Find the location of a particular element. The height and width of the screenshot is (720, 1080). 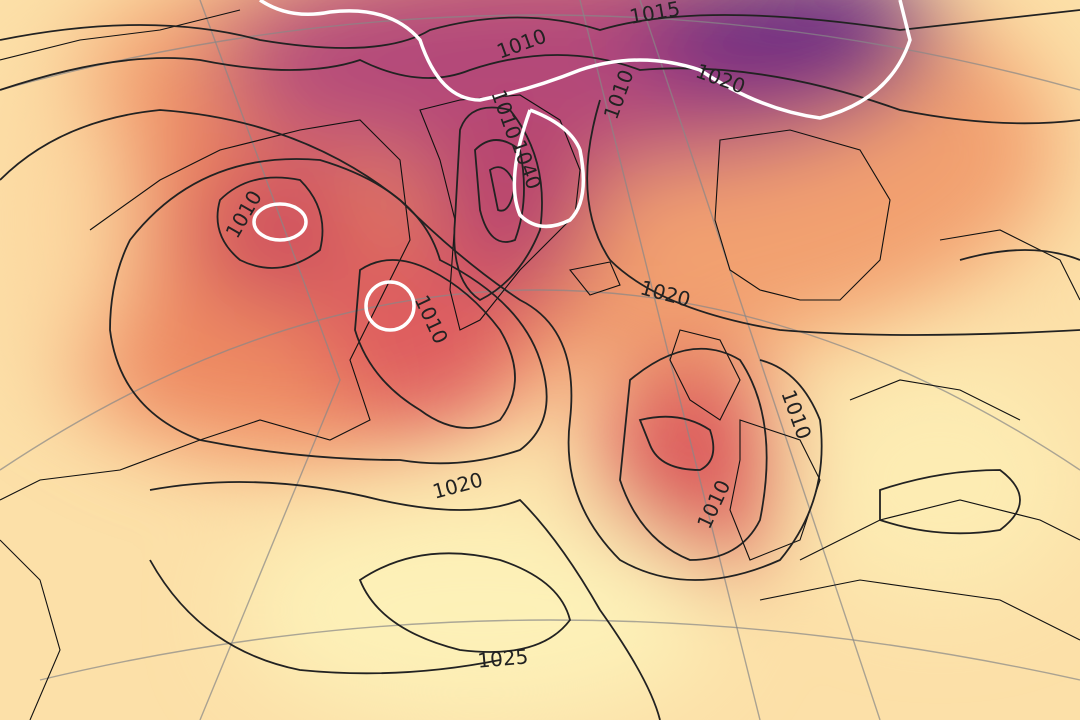

contour-label: 1025 is located at coordinates (502, 658).